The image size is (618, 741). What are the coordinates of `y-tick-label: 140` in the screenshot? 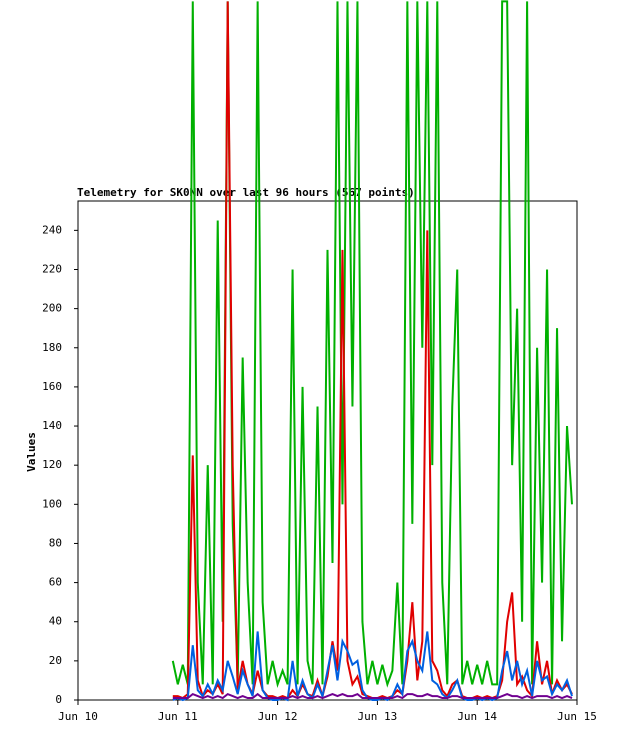 It's located at (52, 425).